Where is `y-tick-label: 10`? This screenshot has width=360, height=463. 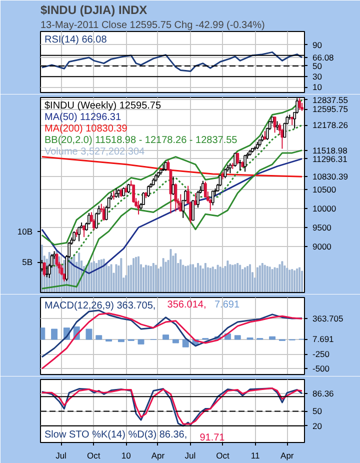 y-tick-label: 10 is located at coordinates (317, 87).